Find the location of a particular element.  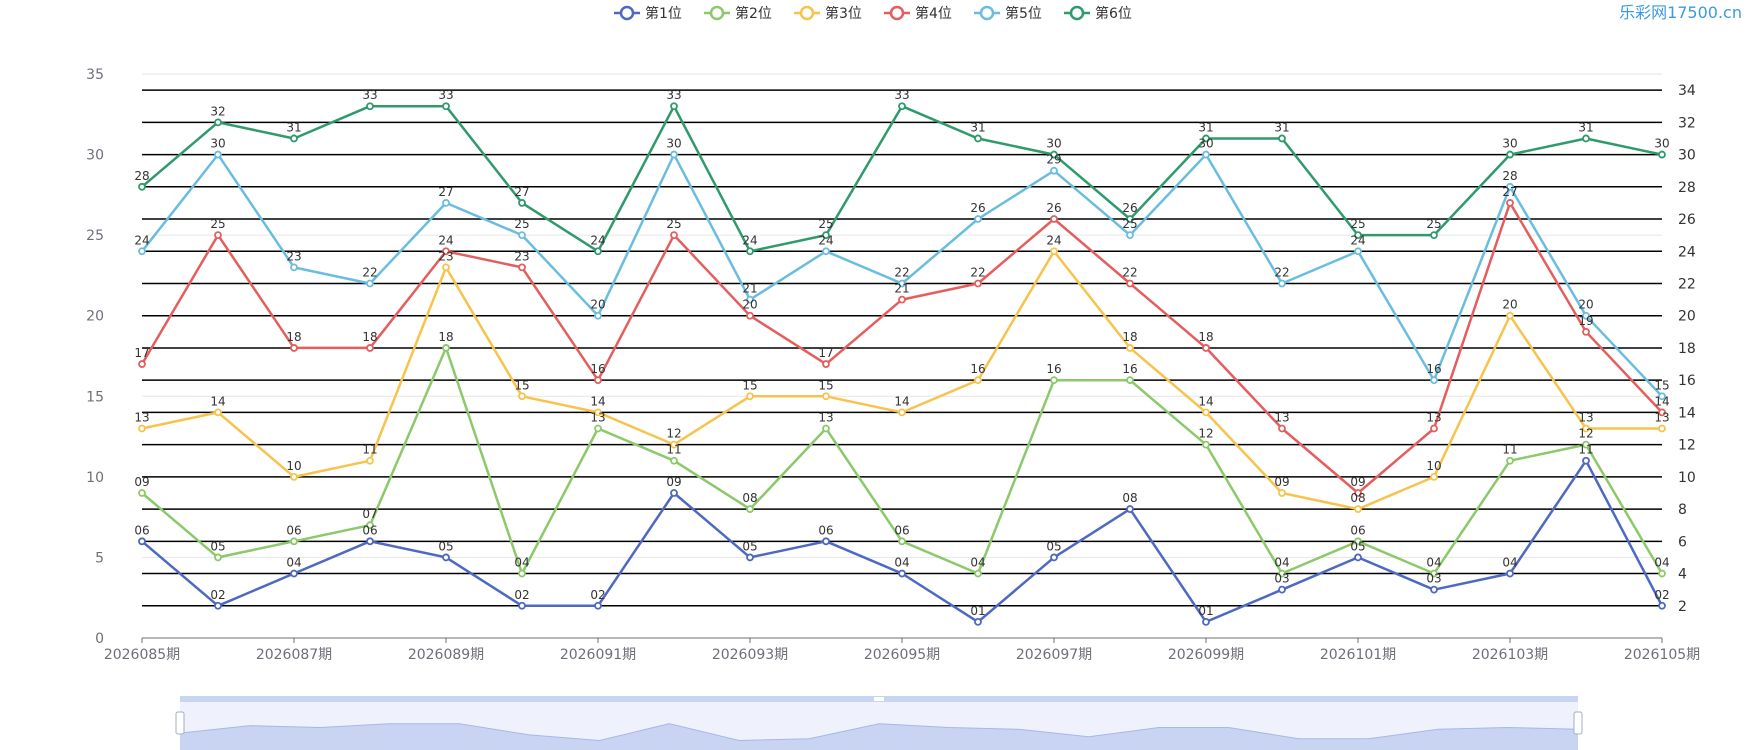

legend-item-6: 第6位 is located at coordinates (1098, 13).